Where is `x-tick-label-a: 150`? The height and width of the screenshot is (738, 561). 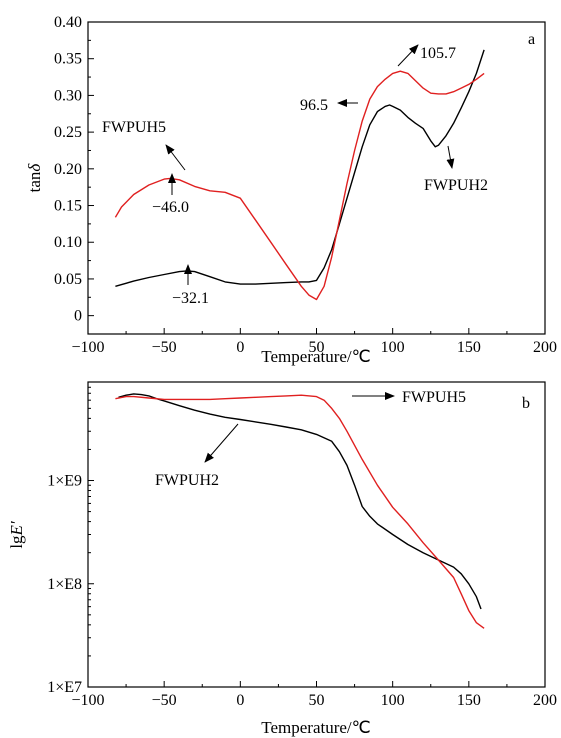
x-tick-label-a: 150 is located at coordinates (469, 347).